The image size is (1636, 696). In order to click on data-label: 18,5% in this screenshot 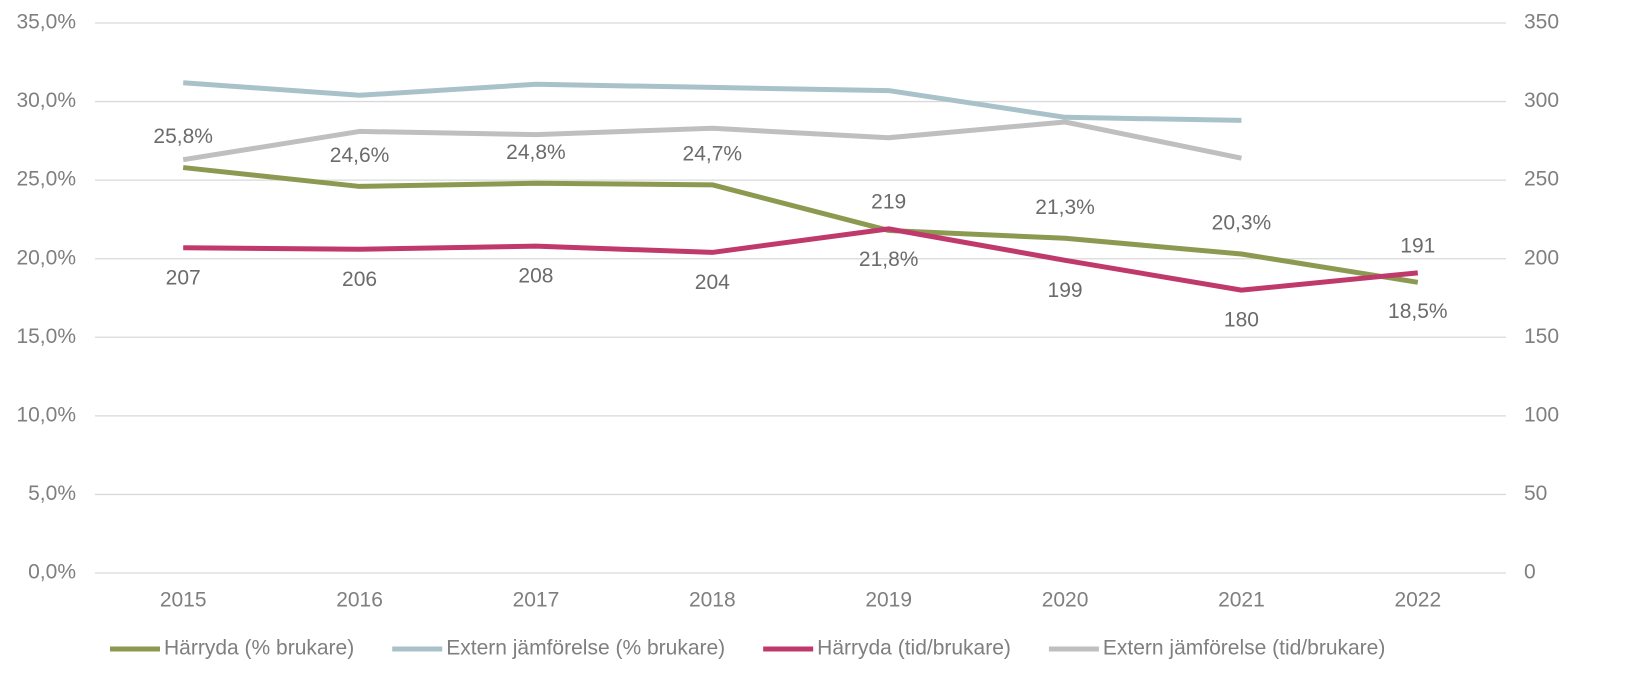, I will do `click(1418, 311)`.